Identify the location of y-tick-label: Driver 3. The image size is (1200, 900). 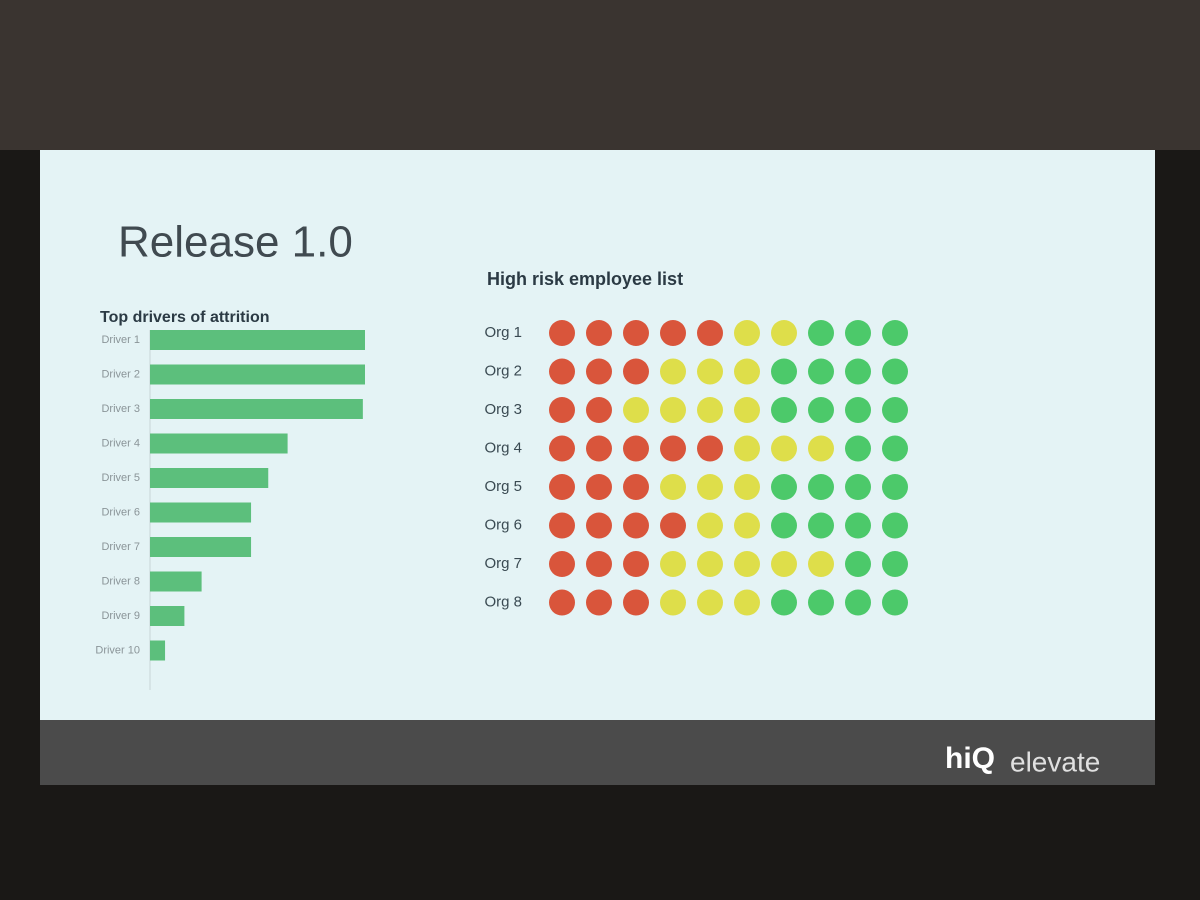
(120, 409).